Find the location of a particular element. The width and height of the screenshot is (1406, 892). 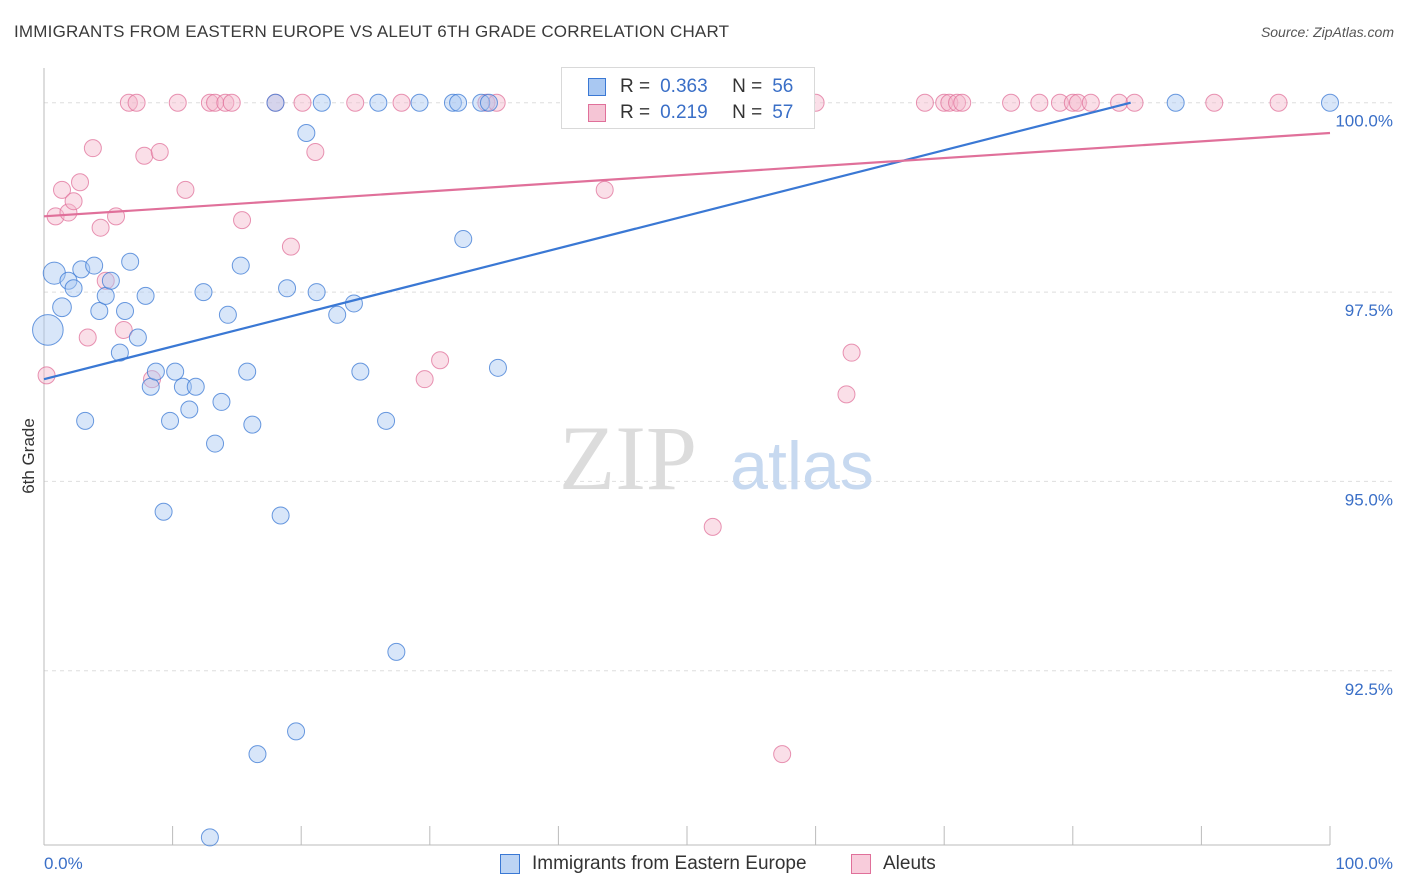

legend-swatch-blue is located at coordinates (510, 864).